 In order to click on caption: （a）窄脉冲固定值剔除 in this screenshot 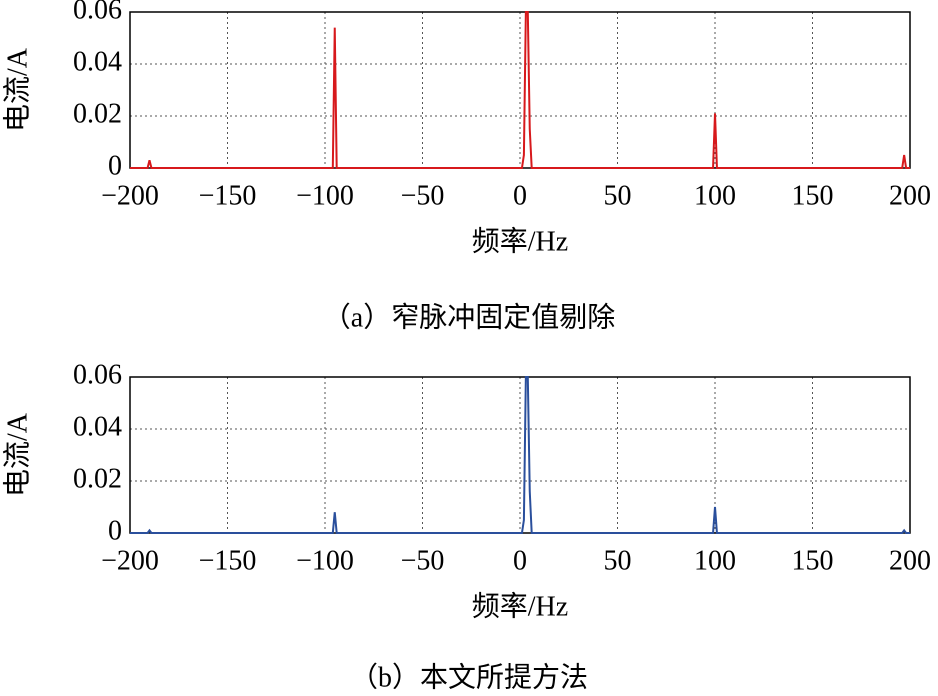, I will do `click(469, 317)`.